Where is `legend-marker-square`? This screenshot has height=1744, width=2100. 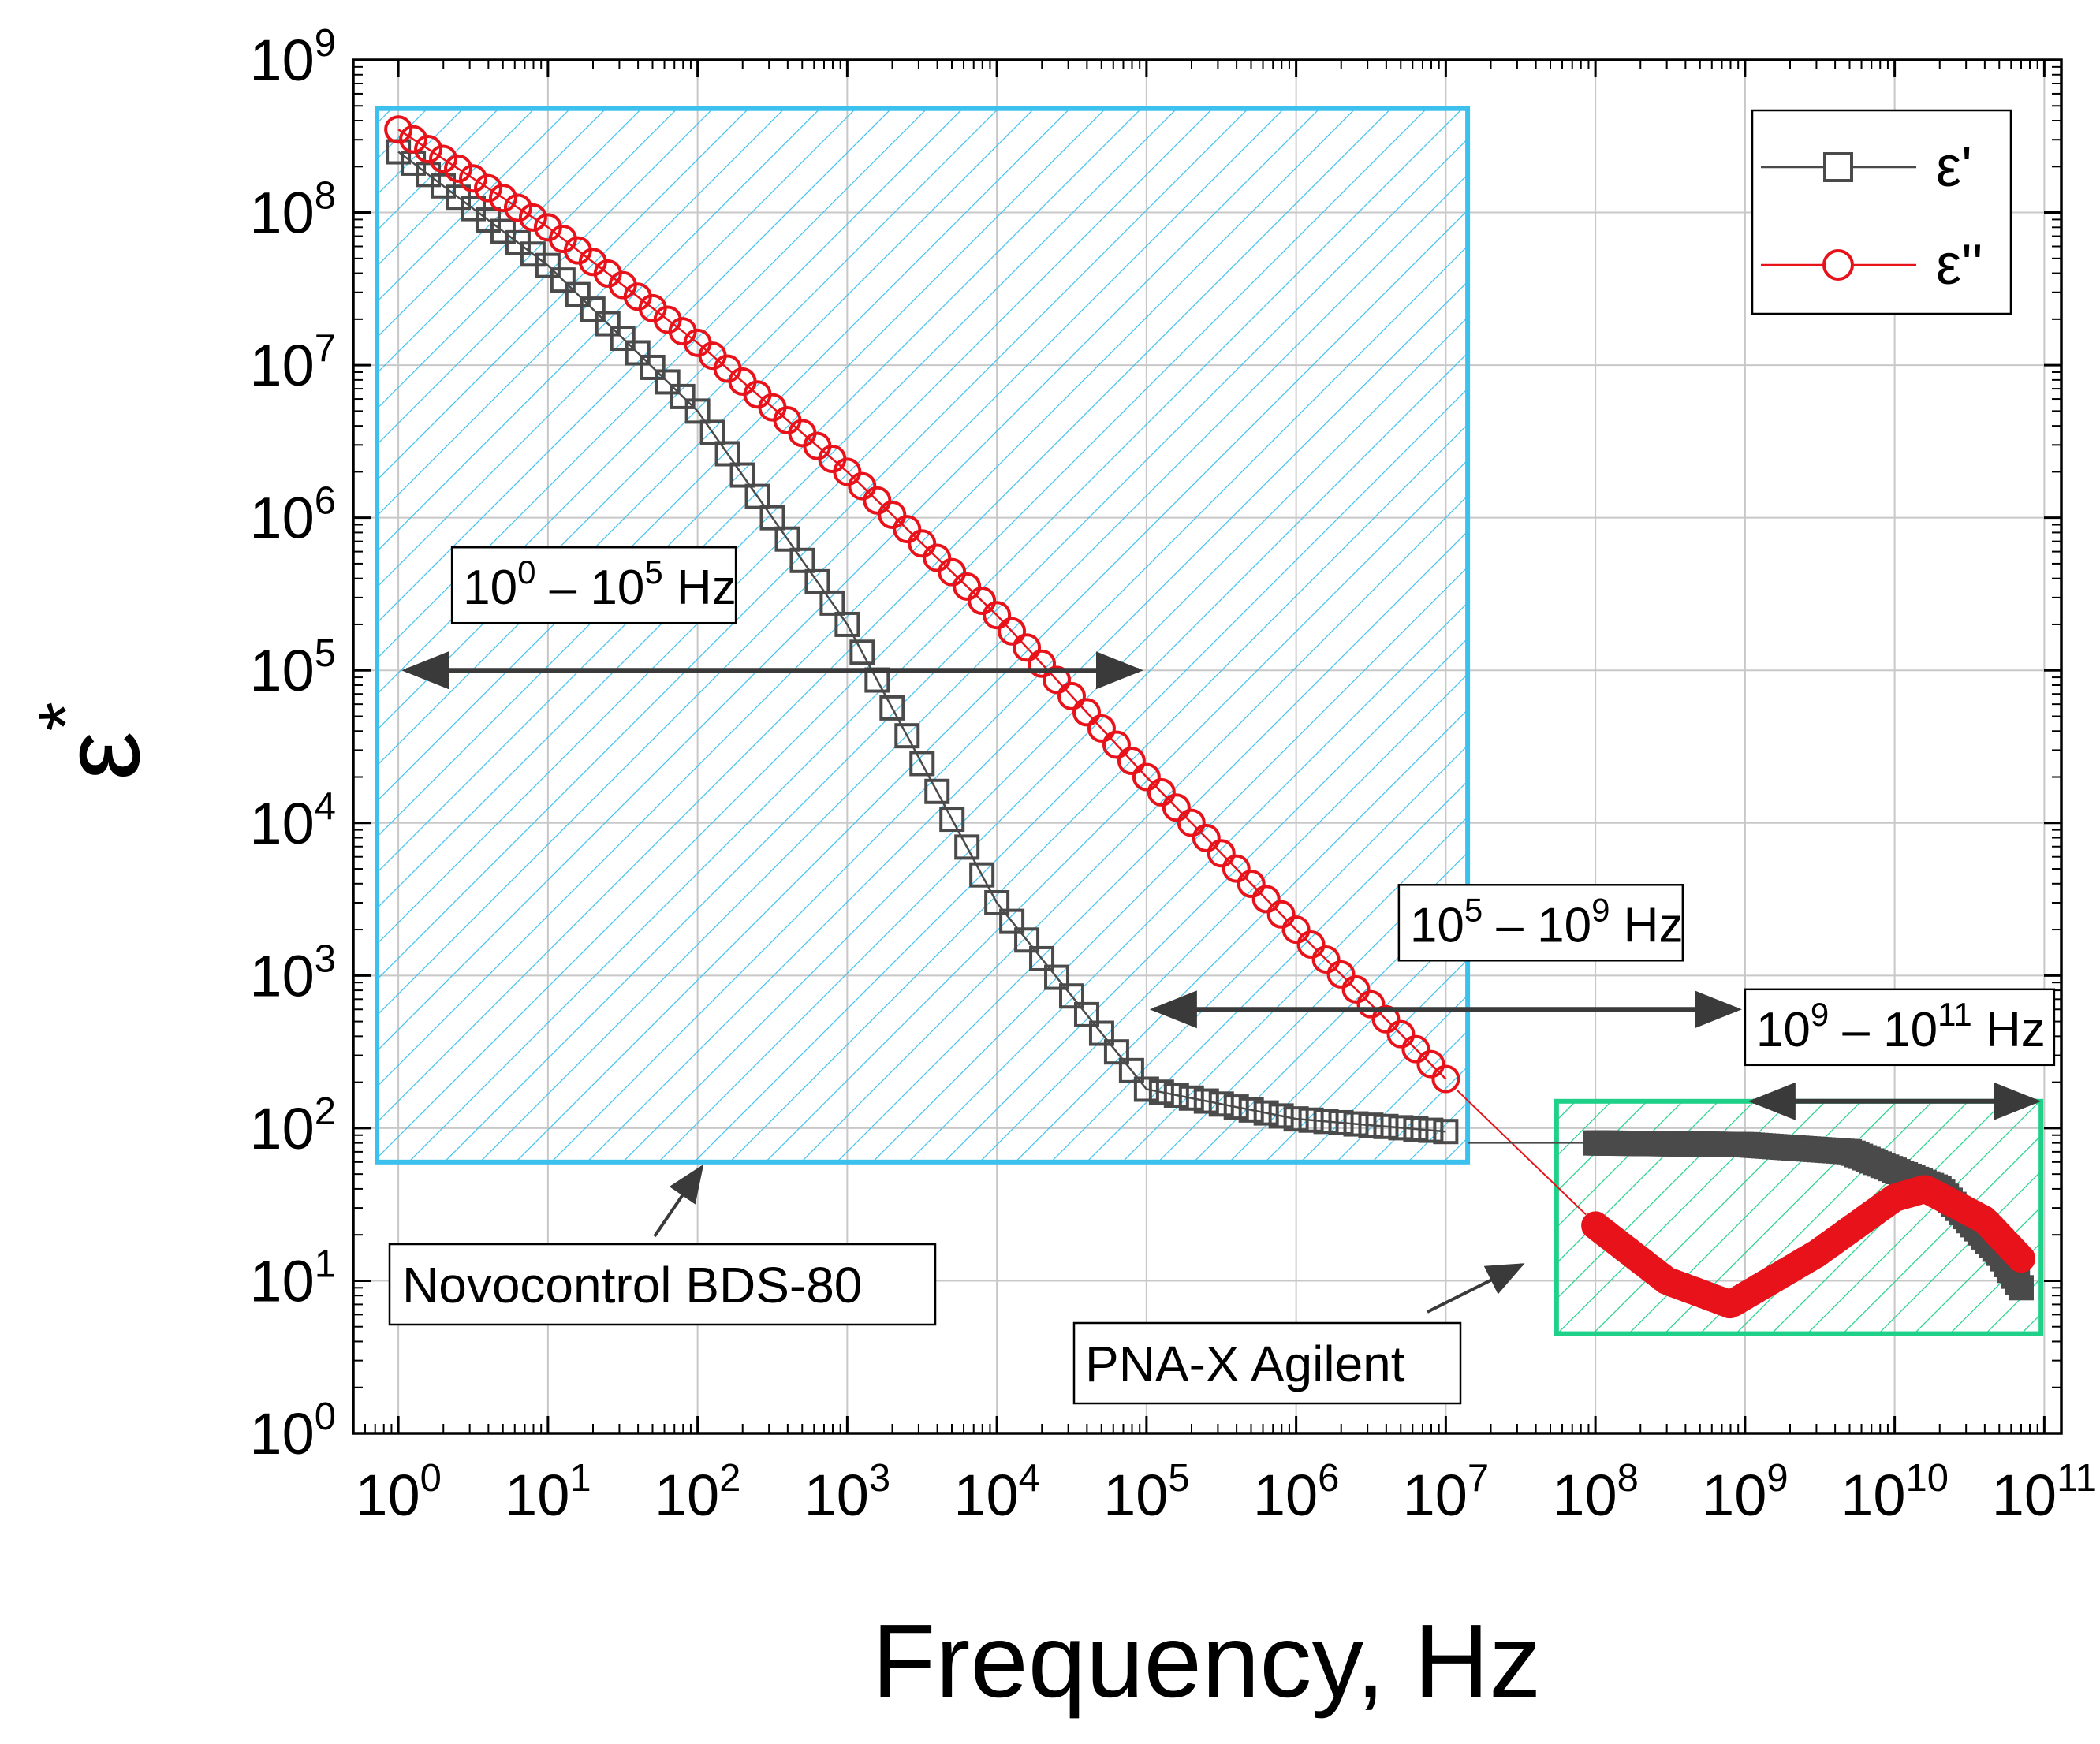 legend-marker-square is located at coordinates (1838, 167).